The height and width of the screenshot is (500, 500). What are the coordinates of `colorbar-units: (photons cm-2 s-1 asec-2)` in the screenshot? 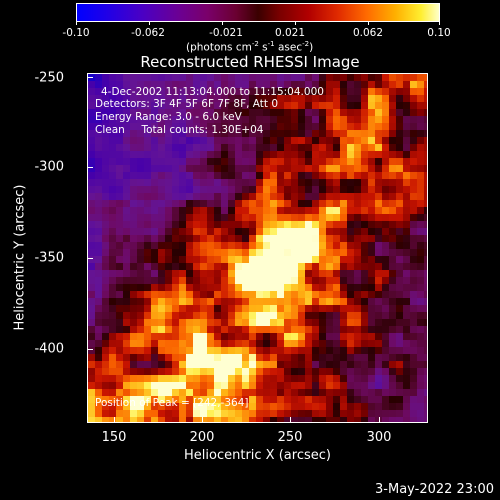 It's located at (250, 47).